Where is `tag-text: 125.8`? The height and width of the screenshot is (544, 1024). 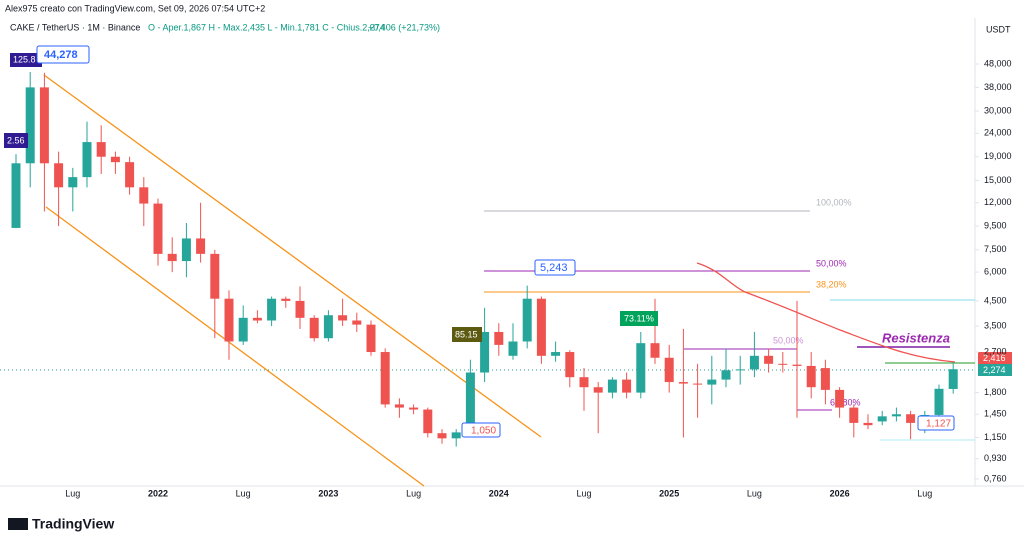
tag-text: 125.8 is located at coordinates (24, 59).